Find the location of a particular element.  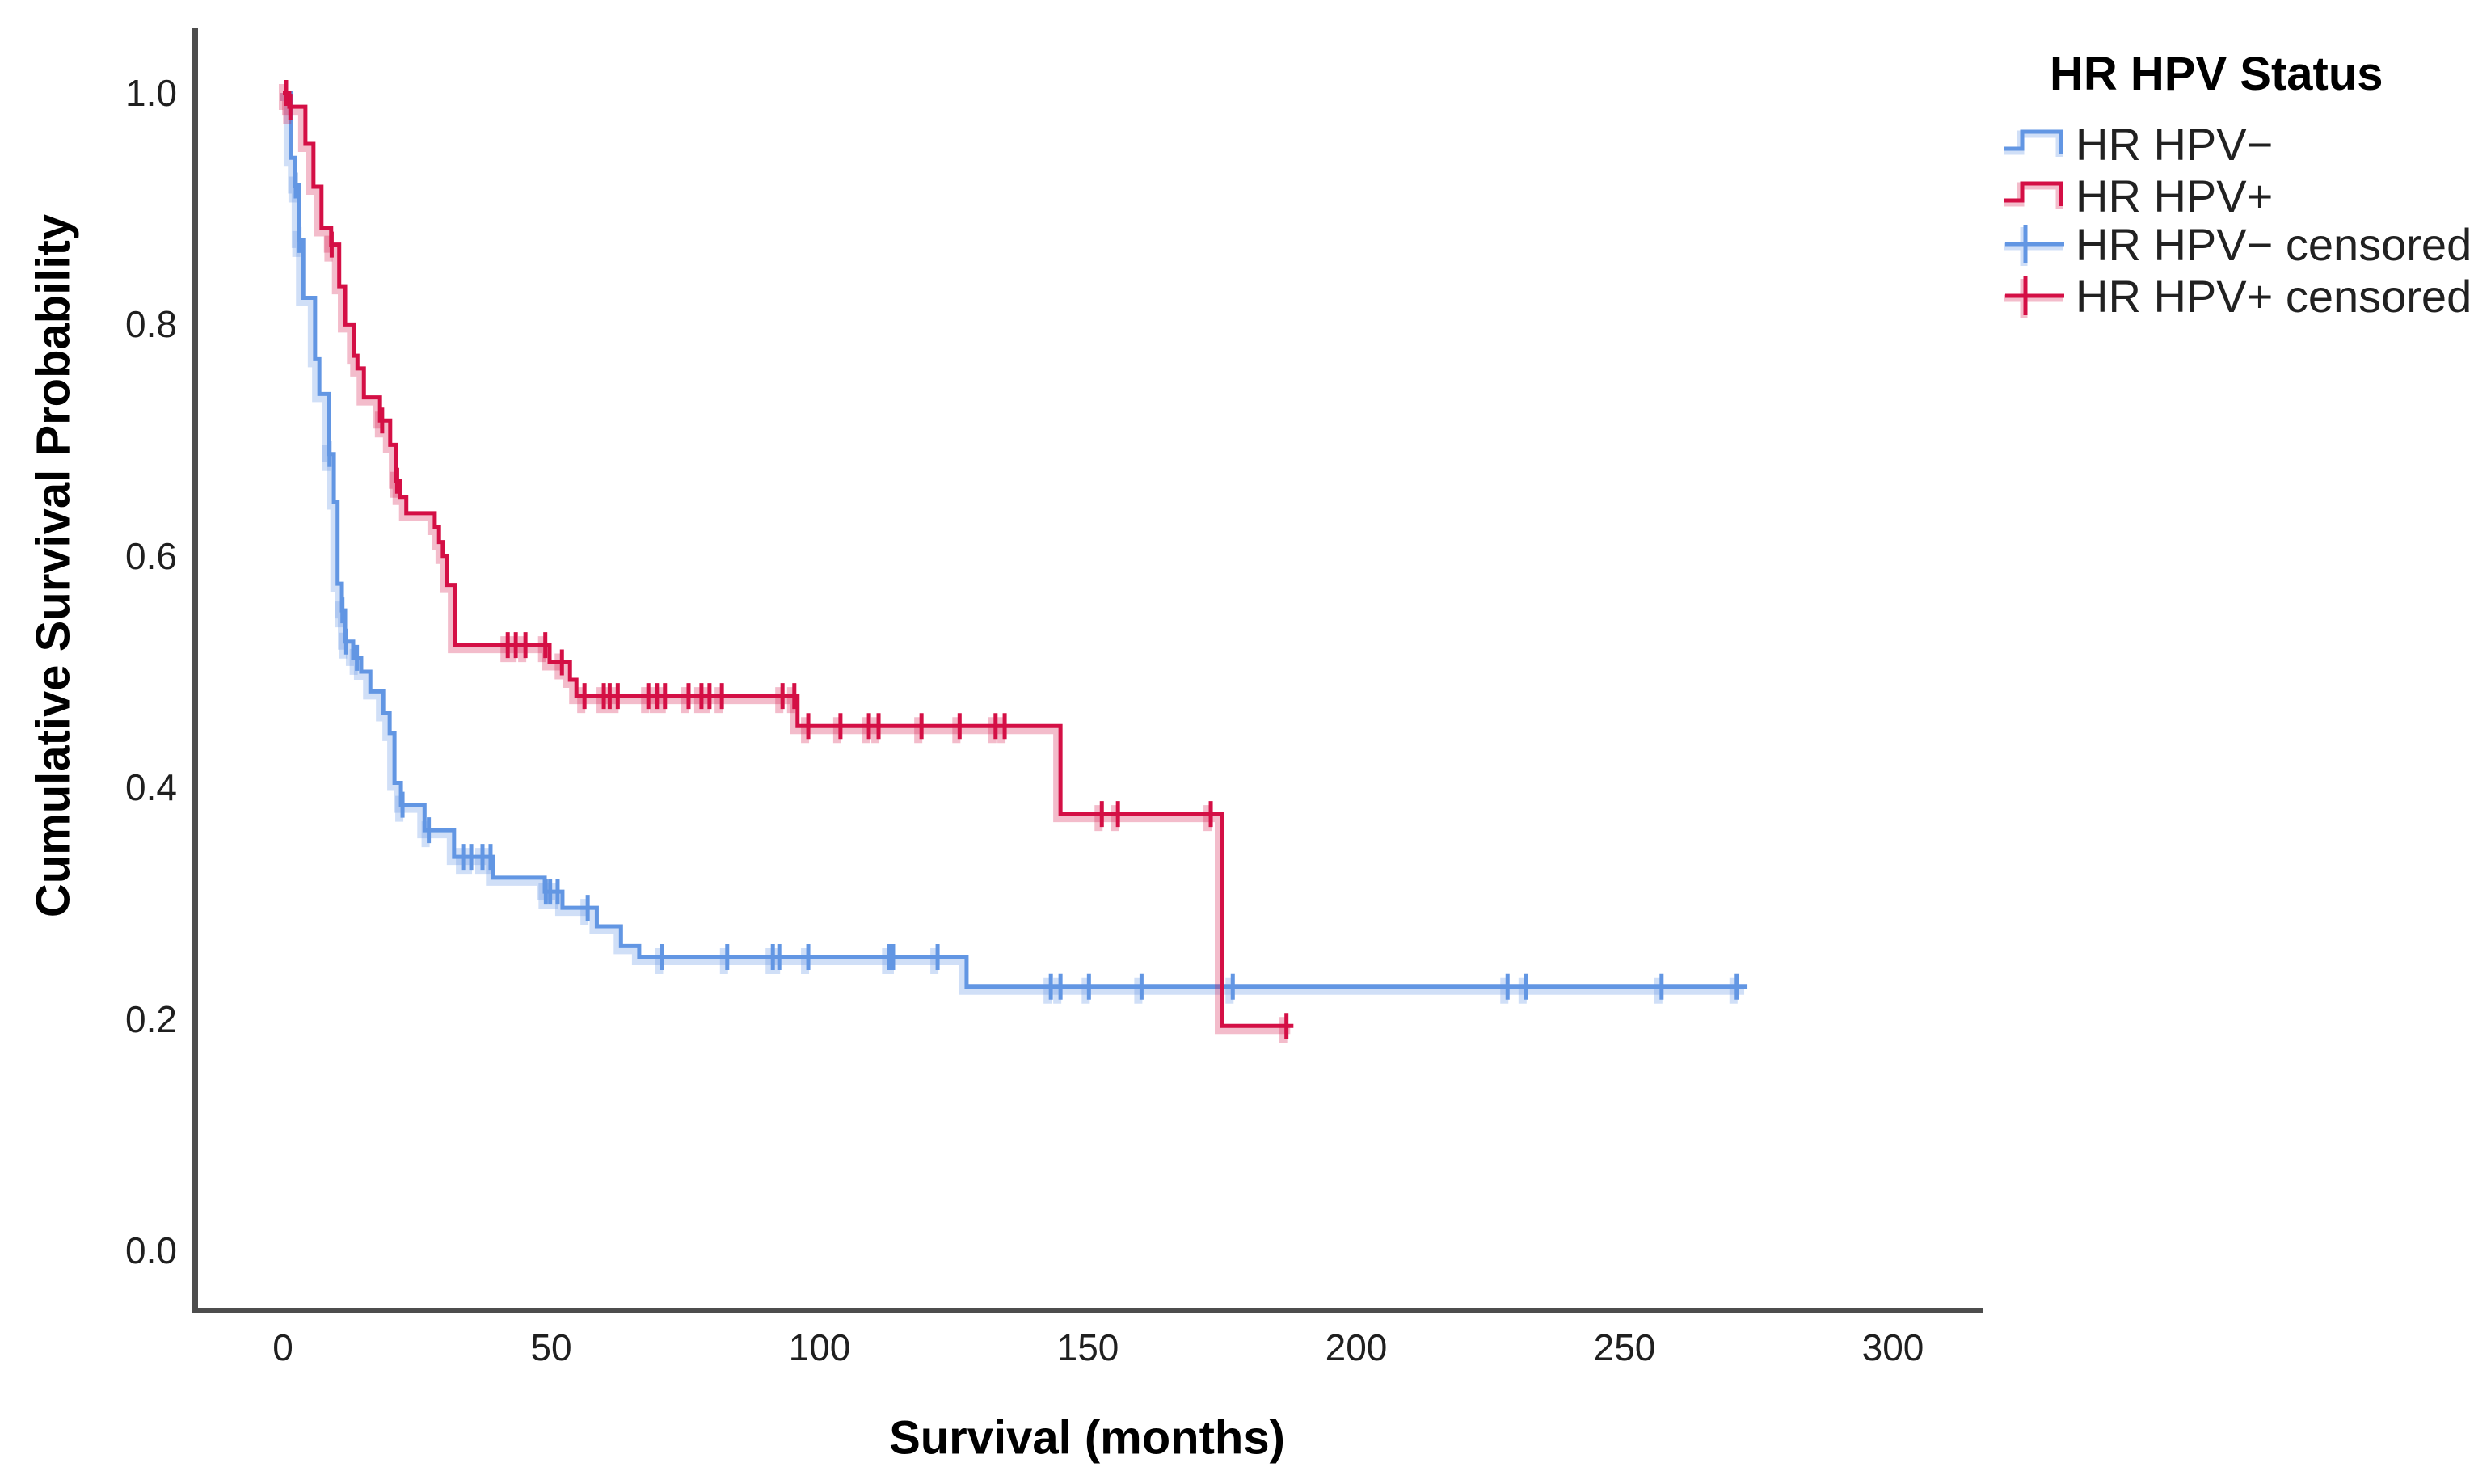

x-tick-label: 0 is located at coordinates (282, 1347).